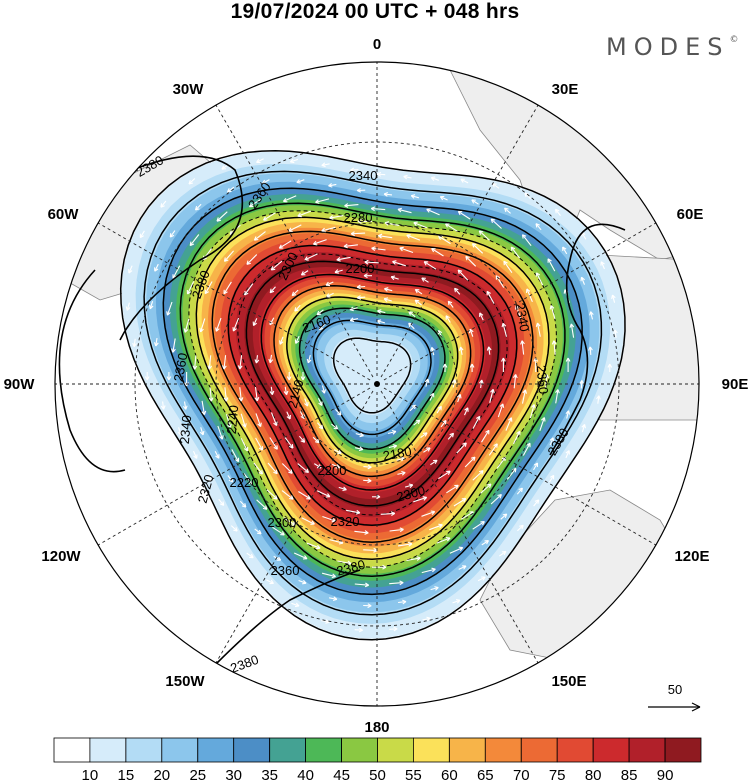 The image size is (750, 782). What do you see at coordinates (358, 217) in the screenshot?
I see `contour-label: 2280` at bounding box center [358, 217].